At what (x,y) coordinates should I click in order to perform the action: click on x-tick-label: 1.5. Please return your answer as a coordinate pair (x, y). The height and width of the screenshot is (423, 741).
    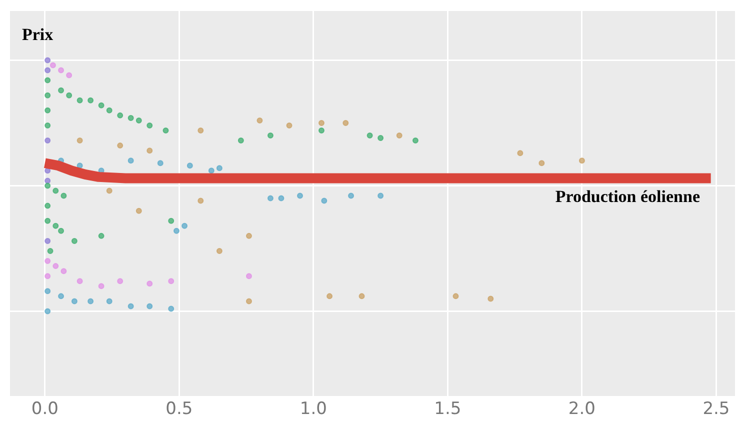
    Looking at the image, I should click on (448, 409).